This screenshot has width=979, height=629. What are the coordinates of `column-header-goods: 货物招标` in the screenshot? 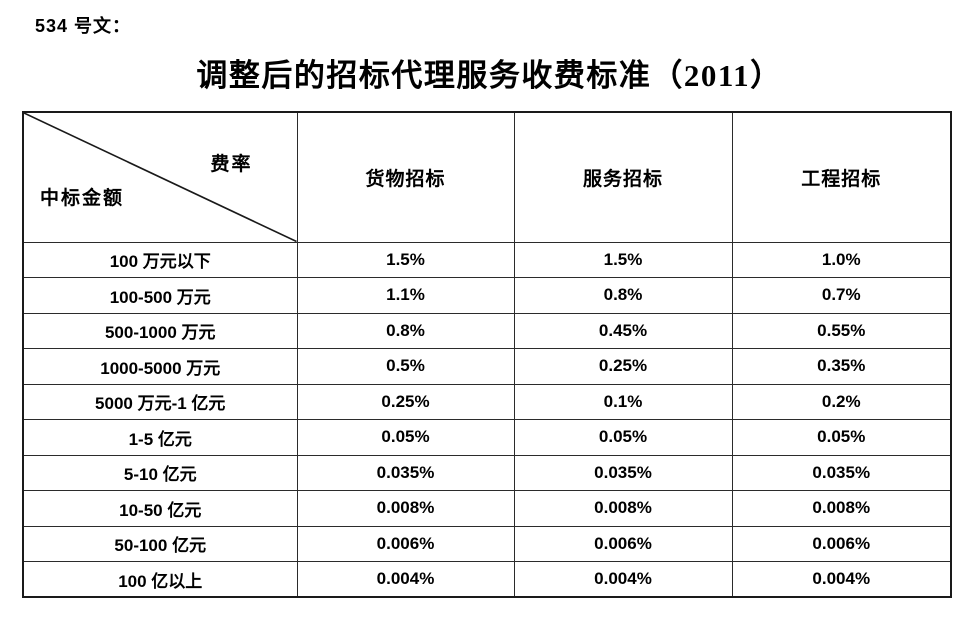 It's located at (405, 177).